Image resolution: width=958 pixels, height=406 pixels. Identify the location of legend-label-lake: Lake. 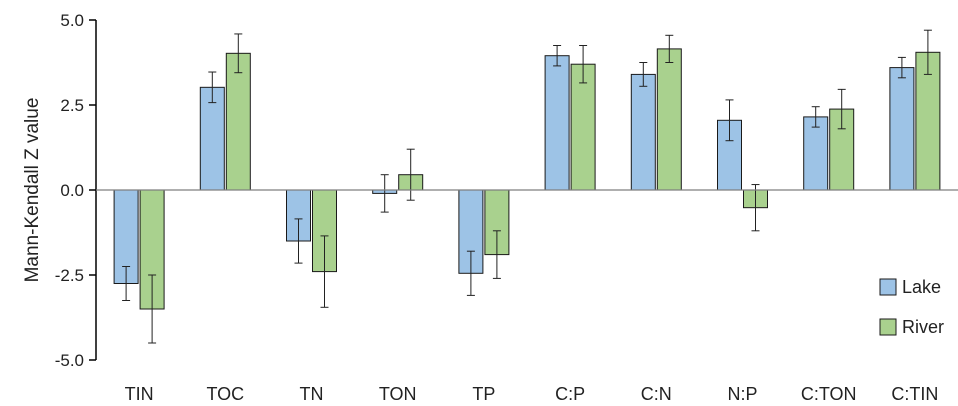
(921, 287).